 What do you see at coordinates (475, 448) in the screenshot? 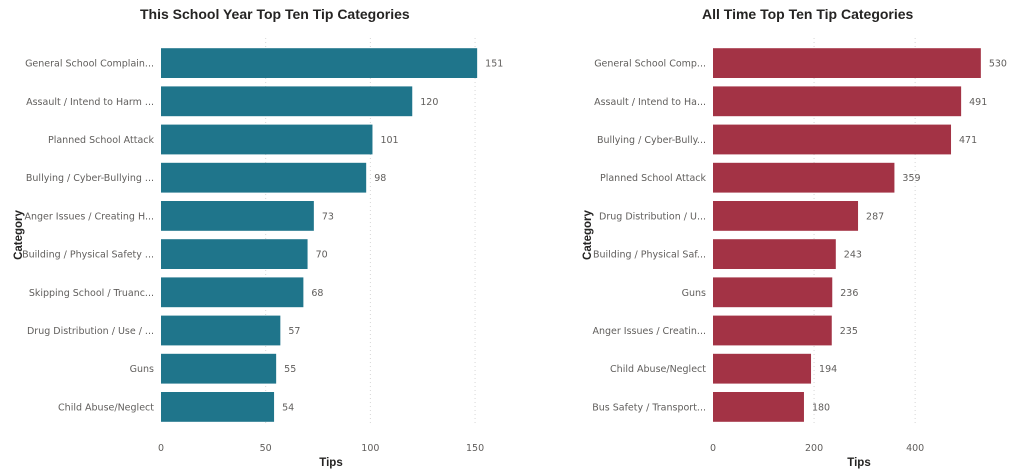
I see `x-tick-label: 150` at bounding box center [475, 448].